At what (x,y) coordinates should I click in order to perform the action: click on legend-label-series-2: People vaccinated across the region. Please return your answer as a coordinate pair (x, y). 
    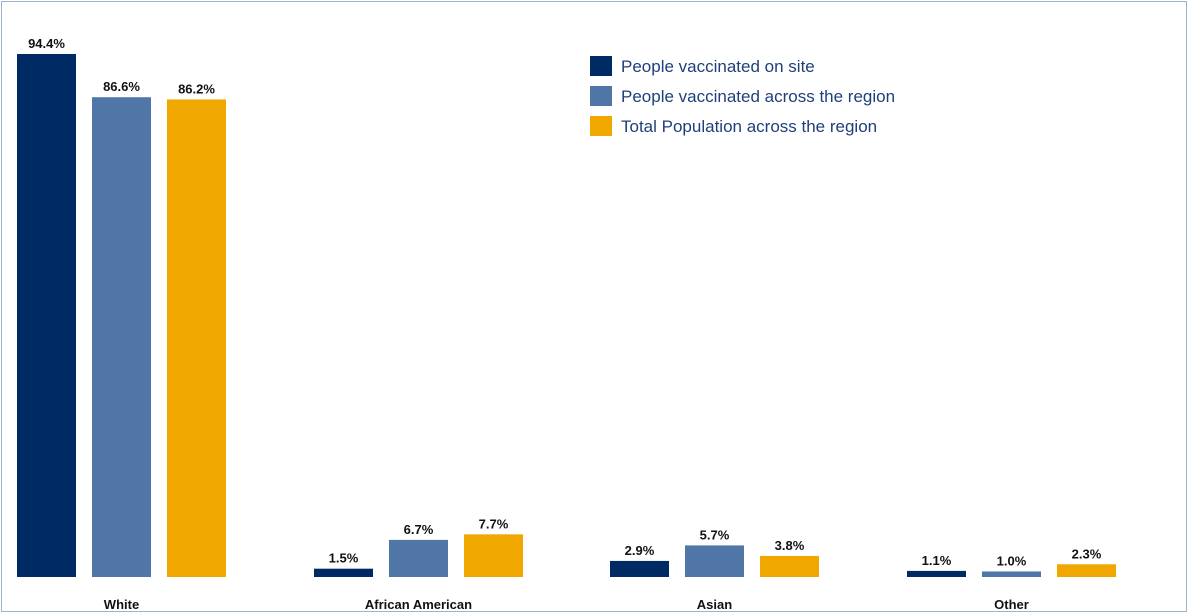
    Looking at the image, I should click on (758, 96).